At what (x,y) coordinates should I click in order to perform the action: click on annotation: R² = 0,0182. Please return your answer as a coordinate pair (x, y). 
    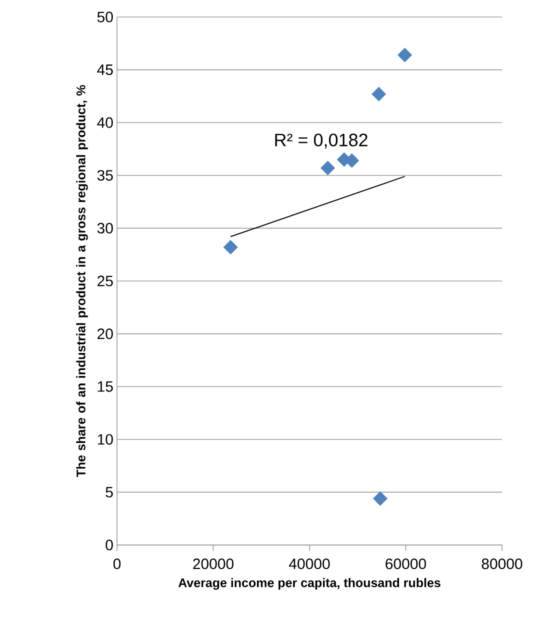
    Looking at the image, I should click on (321, 141).